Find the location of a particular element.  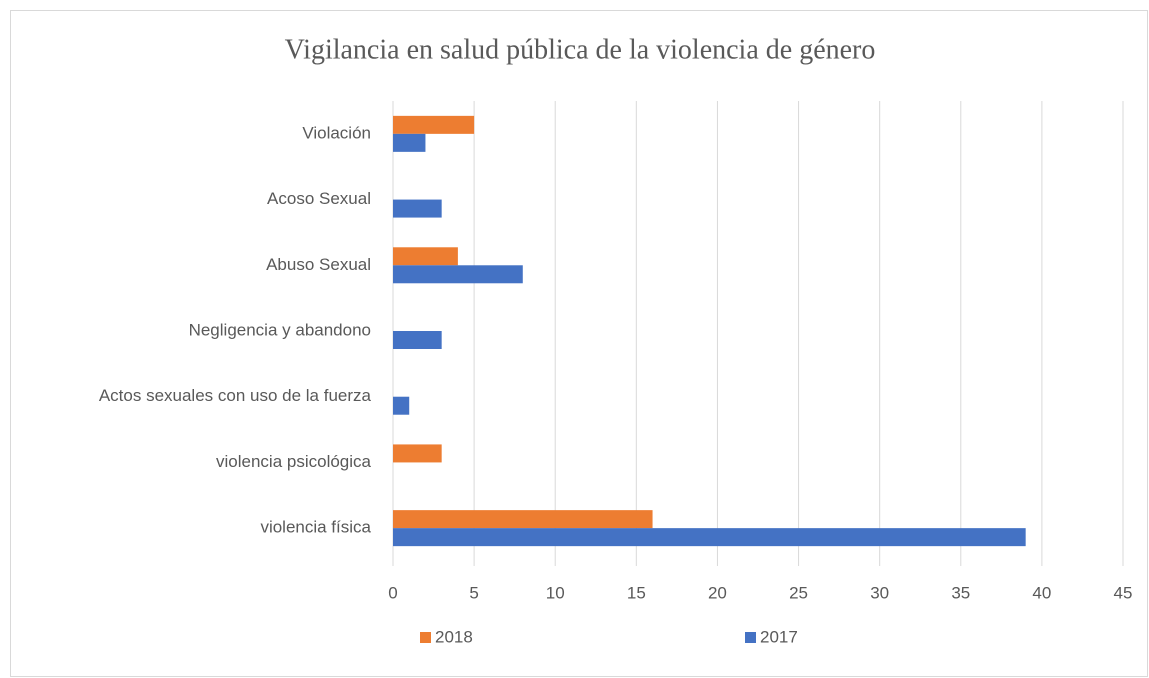

y-tick-label: Actos sexuales con uso de la fuerza is located at coordinates (235, 395).